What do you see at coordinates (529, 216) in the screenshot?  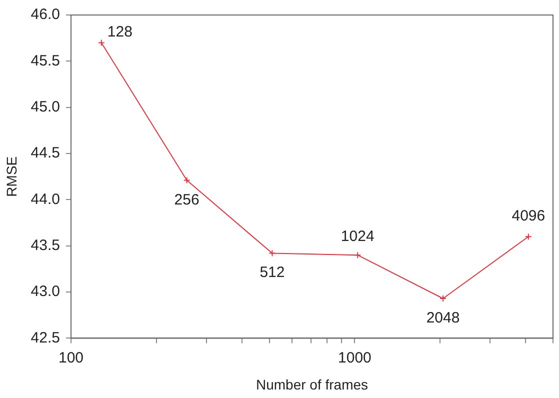 I see `annotation: 4096` at bounding box center [529, 216].